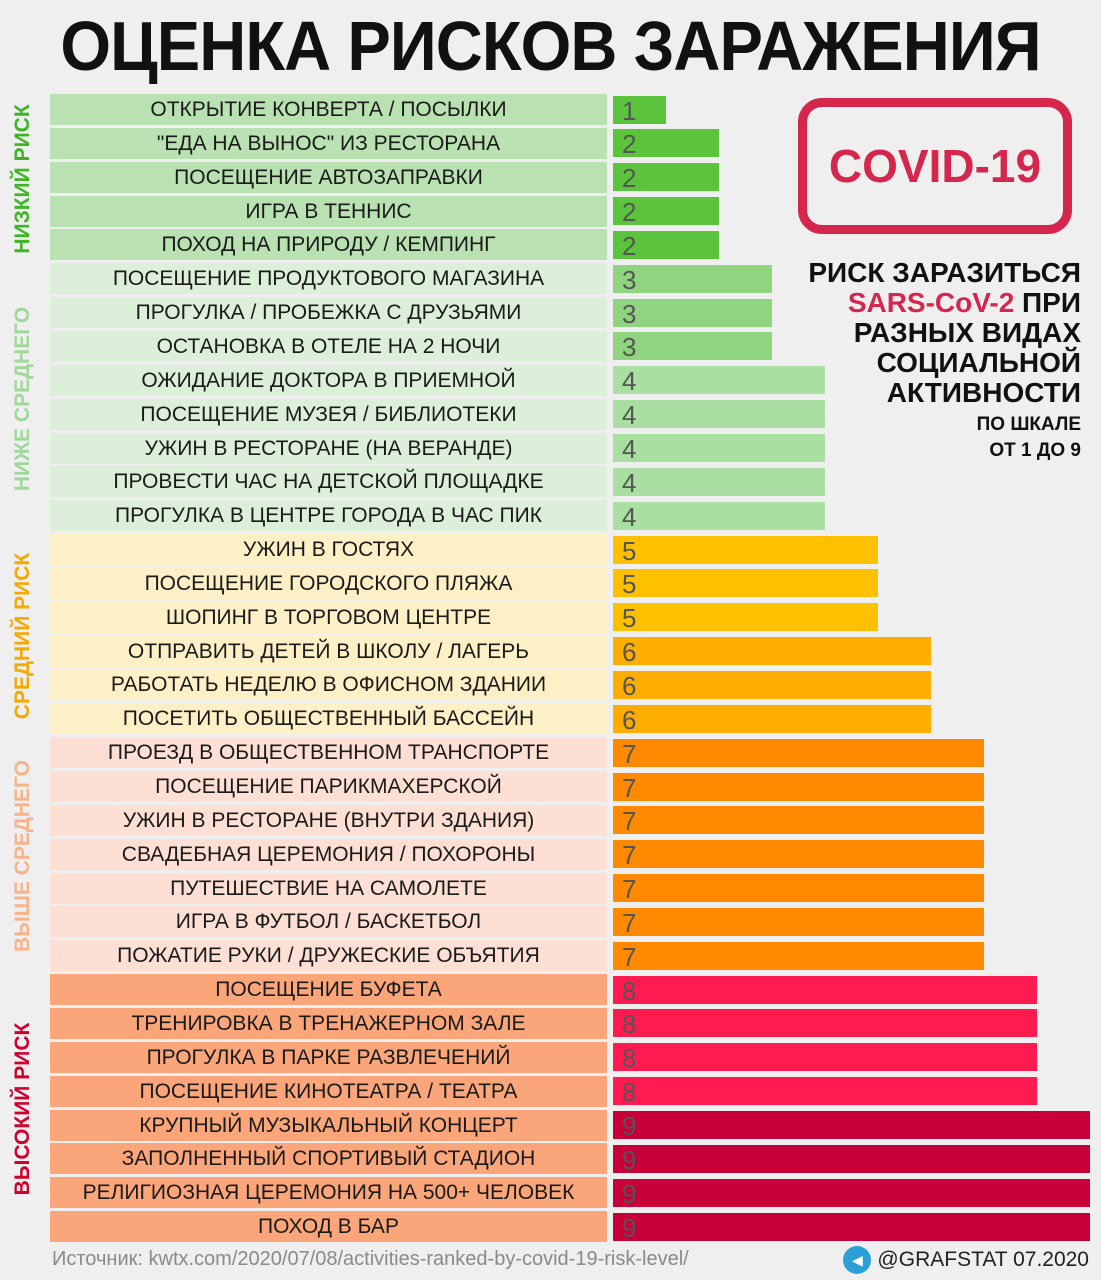  What do you see at coordinates (328, 109) in the screenshot?
I see `category-label: ОТКРЫТИЕ КОНВЕРТА / ПОСЫЛКИ` at bounding box center [328, 109].